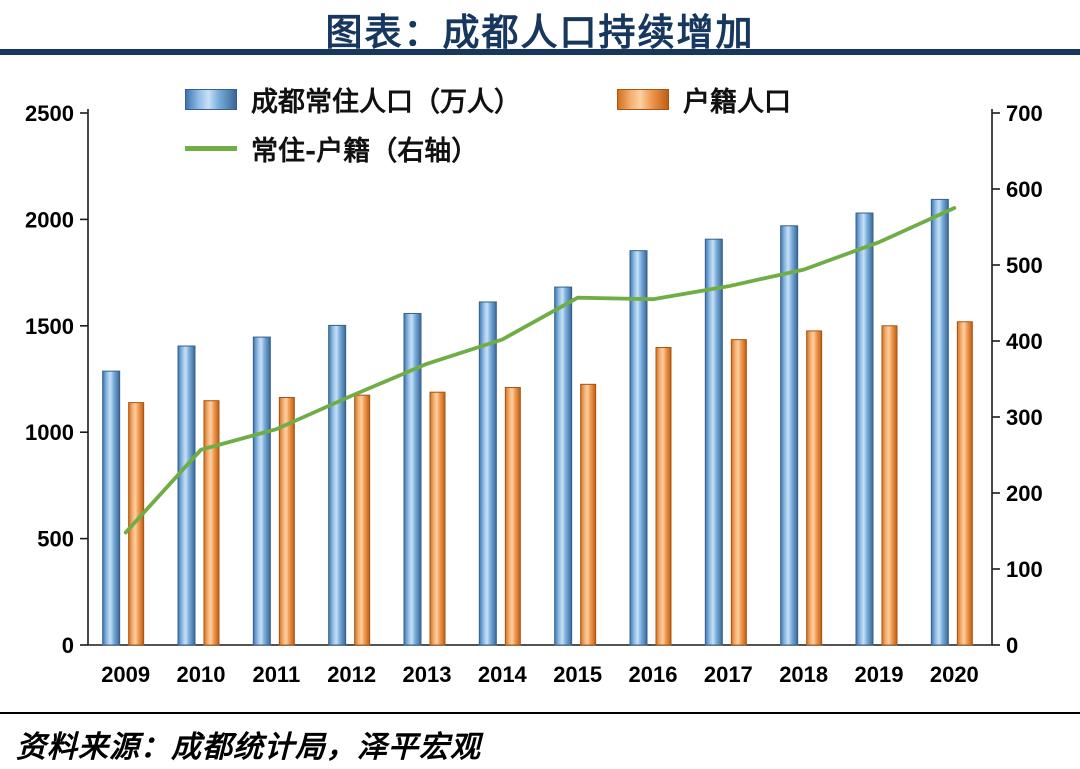 The width and height of the screenshot is (1080, 769). Describe the element at coordinates (1024, 265) in the screenshot. I see `right-axis-label: 500` at that location.